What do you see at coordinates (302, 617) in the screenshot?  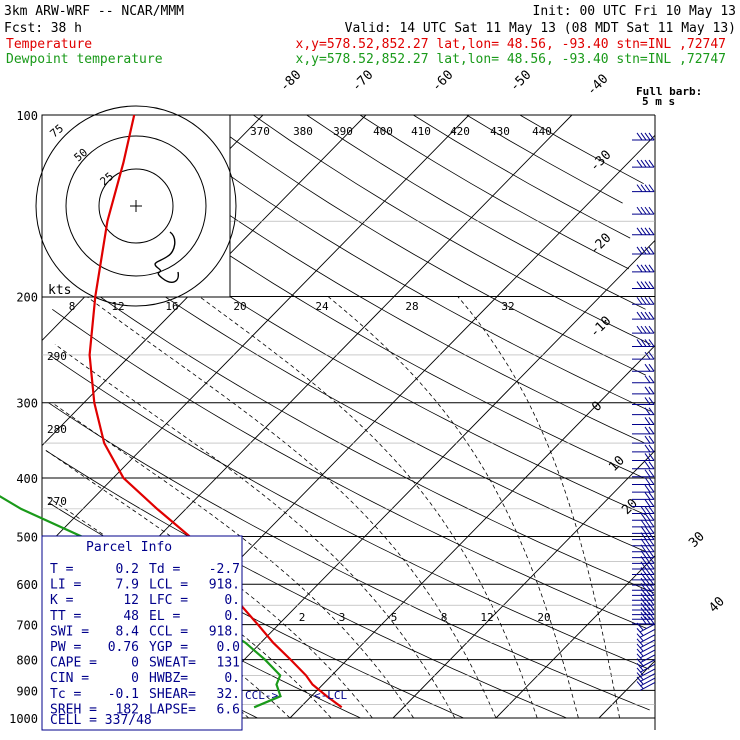 I see `mixing-ratio-label: 2` at bounding box center [302, 617].